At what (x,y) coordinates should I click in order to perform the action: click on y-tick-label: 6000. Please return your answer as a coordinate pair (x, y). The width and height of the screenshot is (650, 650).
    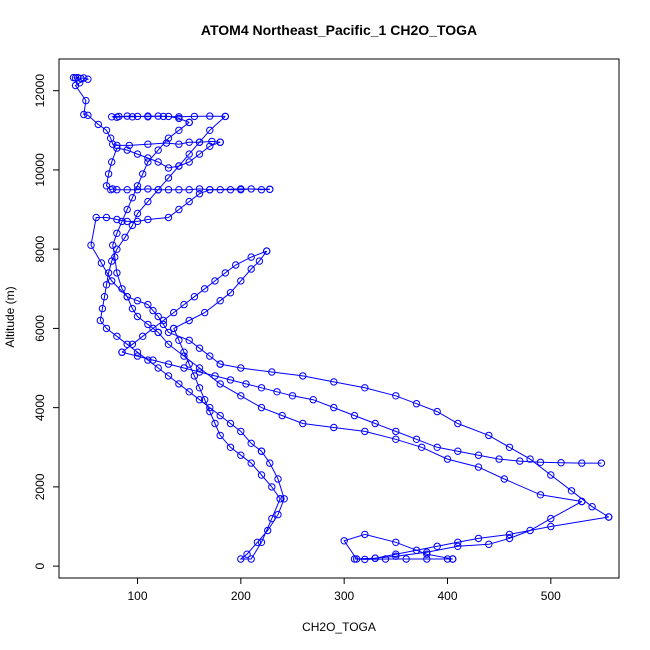
    Looking at the image, I should click on (40, 328).